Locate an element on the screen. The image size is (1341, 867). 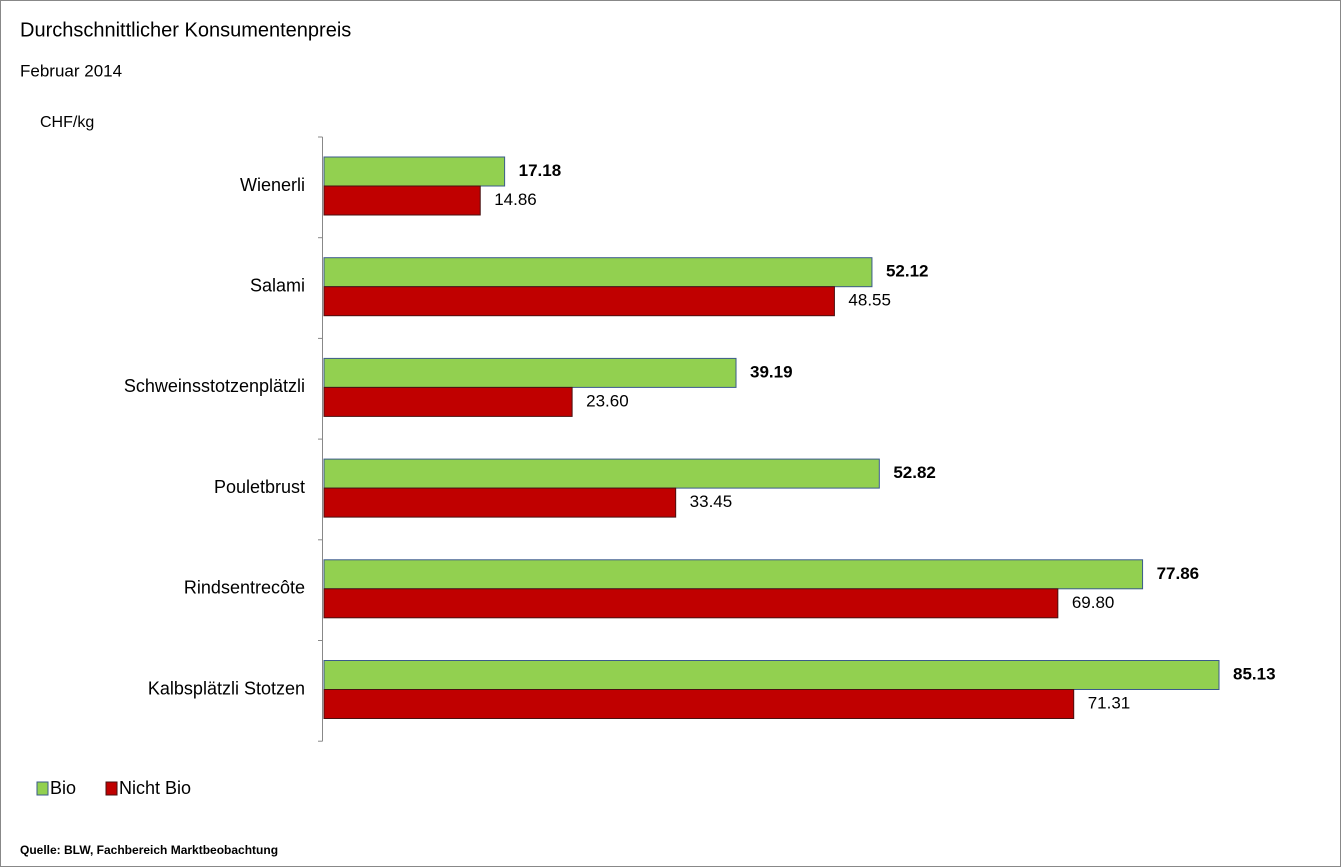
value-label: 39.19 is located at coordinates (771, 371).